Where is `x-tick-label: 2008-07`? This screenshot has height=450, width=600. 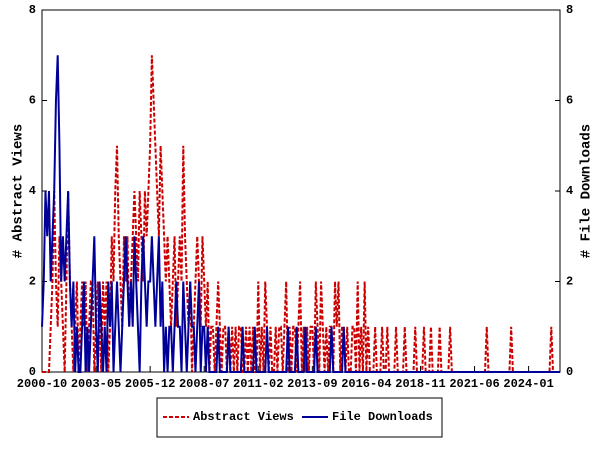 x-tick-label: 2008-07 is located at coordinates (204, 384).